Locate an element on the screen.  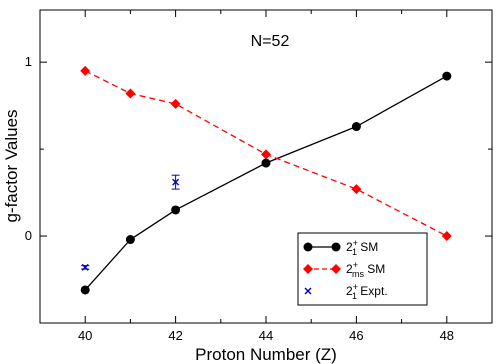
y-tick-label: 0 is located at coordinates (28, 235).